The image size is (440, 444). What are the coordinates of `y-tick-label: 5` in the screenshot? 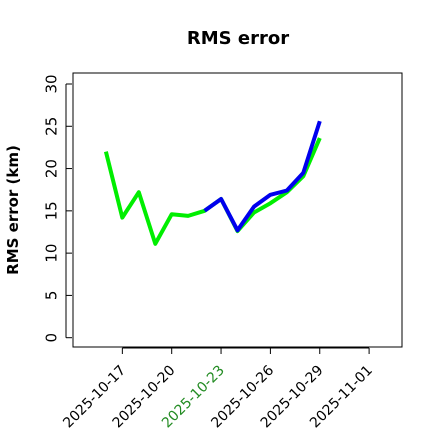 It's located at (52, 296).